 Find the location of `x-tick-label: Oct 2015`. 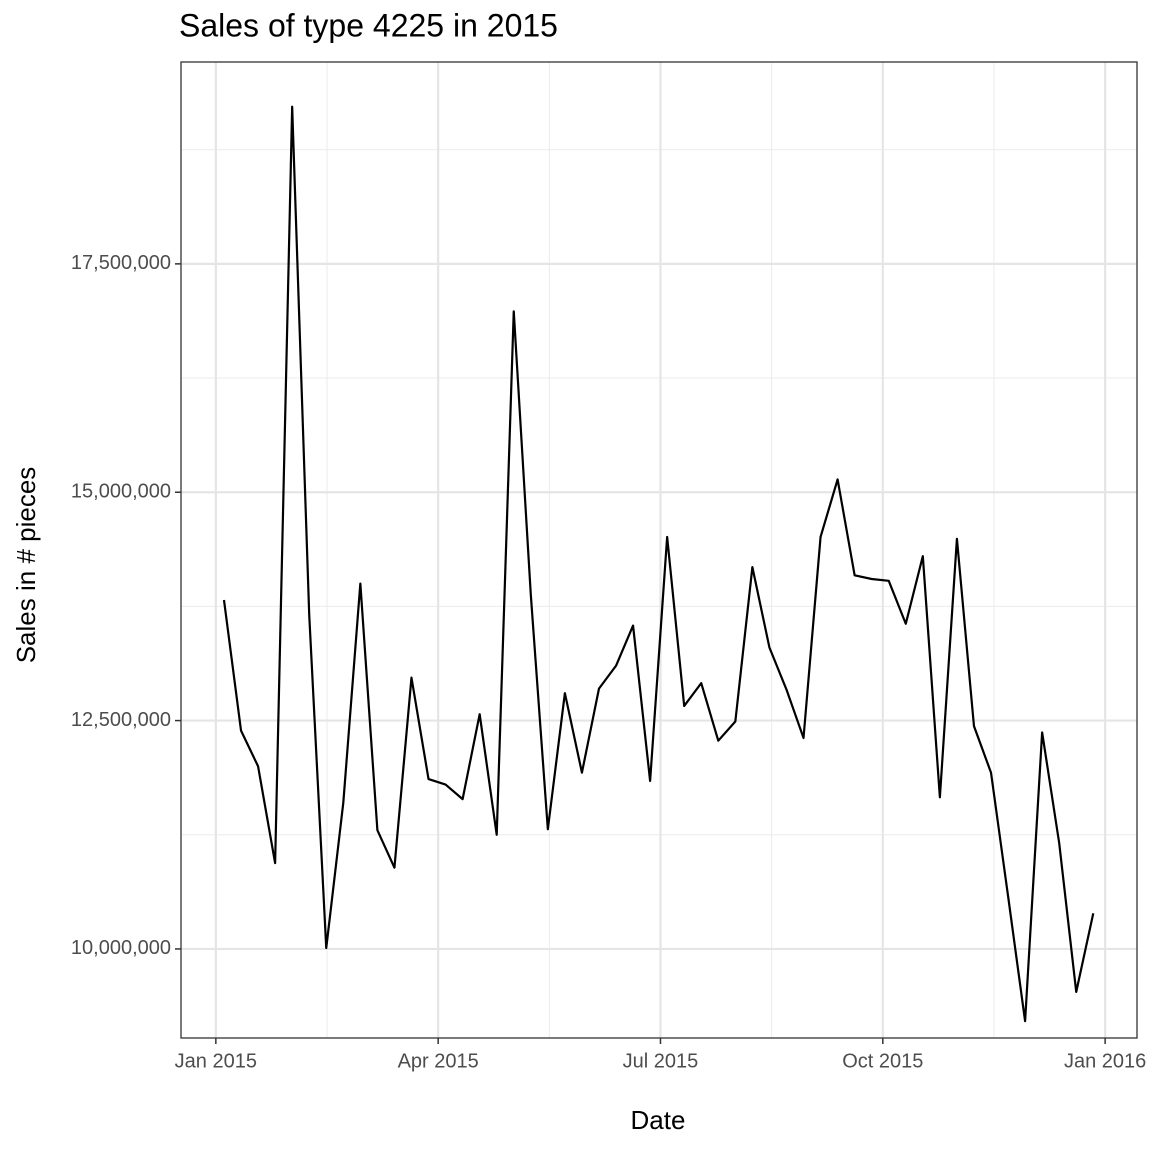

x-tick-label: Oct 2015 is located at coordinates (882, 1061).